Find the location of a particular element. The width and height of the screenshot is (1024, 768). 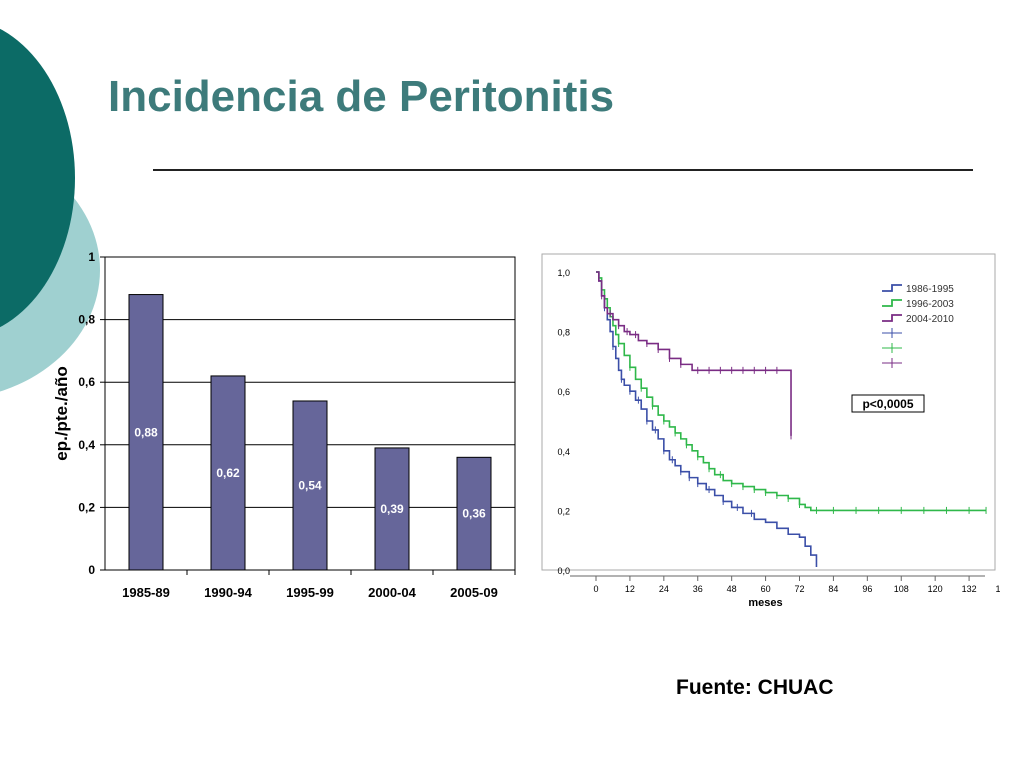

x-tick-label: 0 is located at coordinates (595, 589).